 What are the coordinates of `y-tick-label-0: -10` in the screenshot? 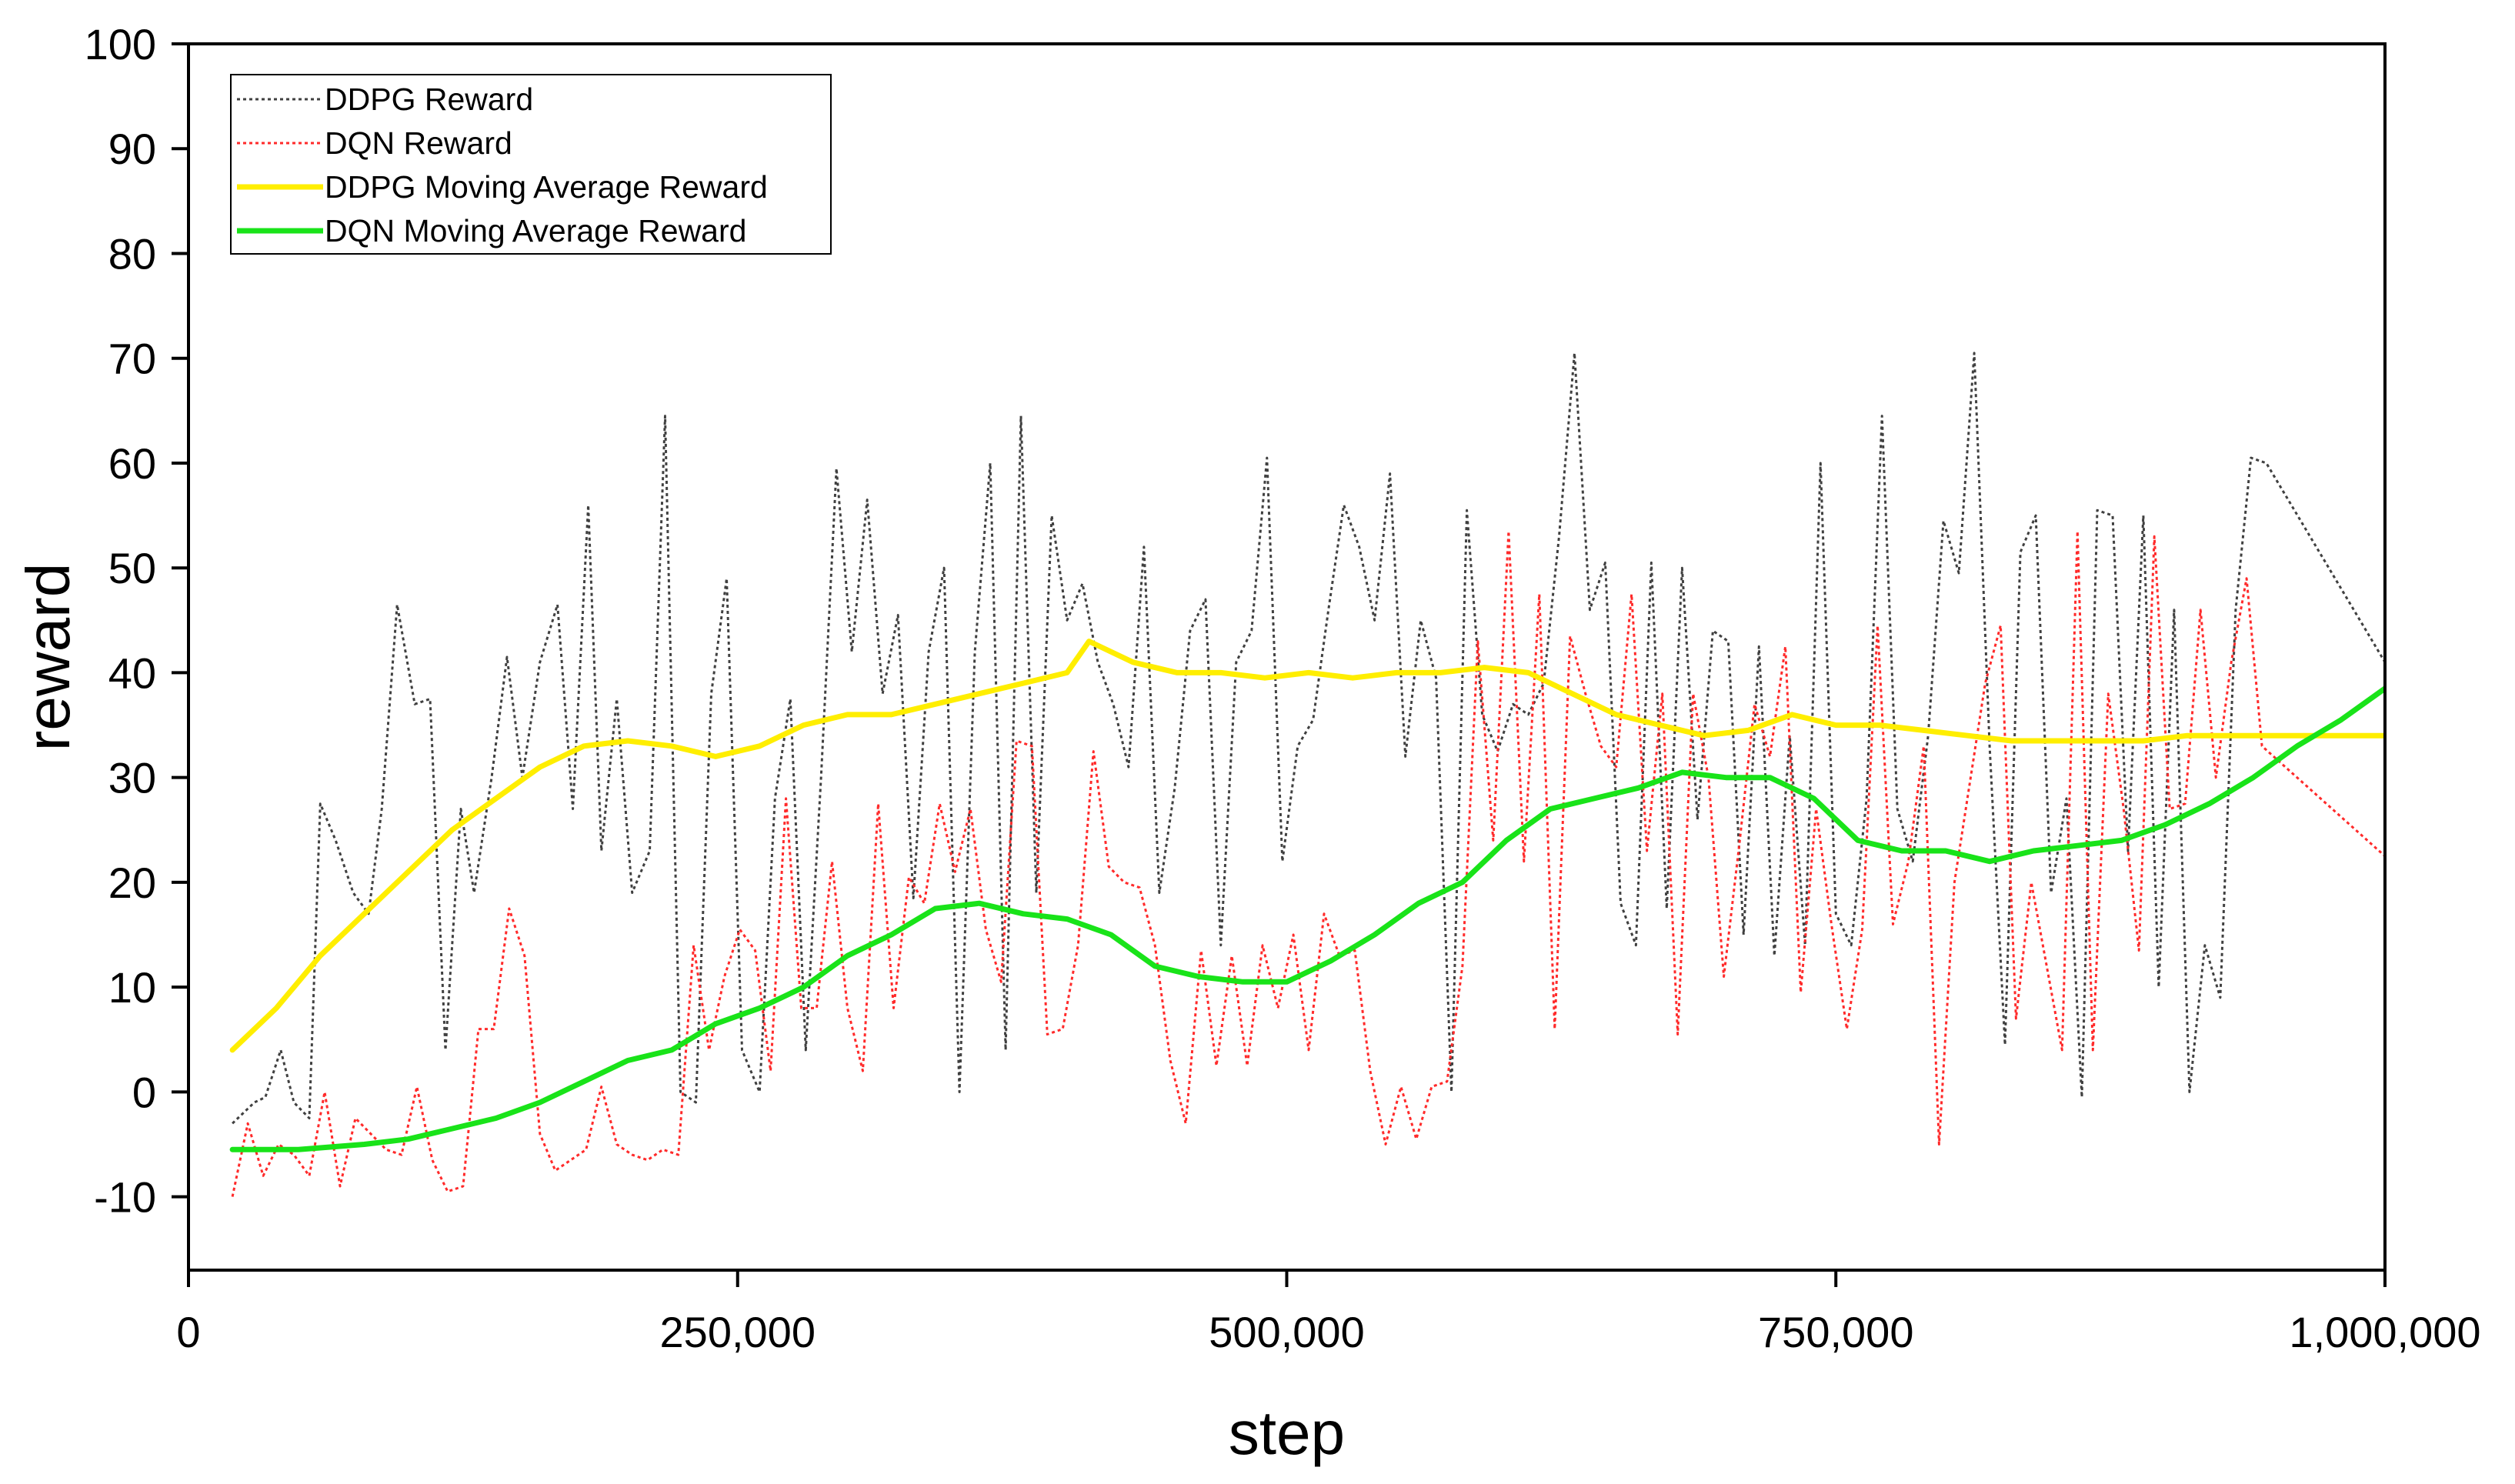 It's located at (125, 1197).